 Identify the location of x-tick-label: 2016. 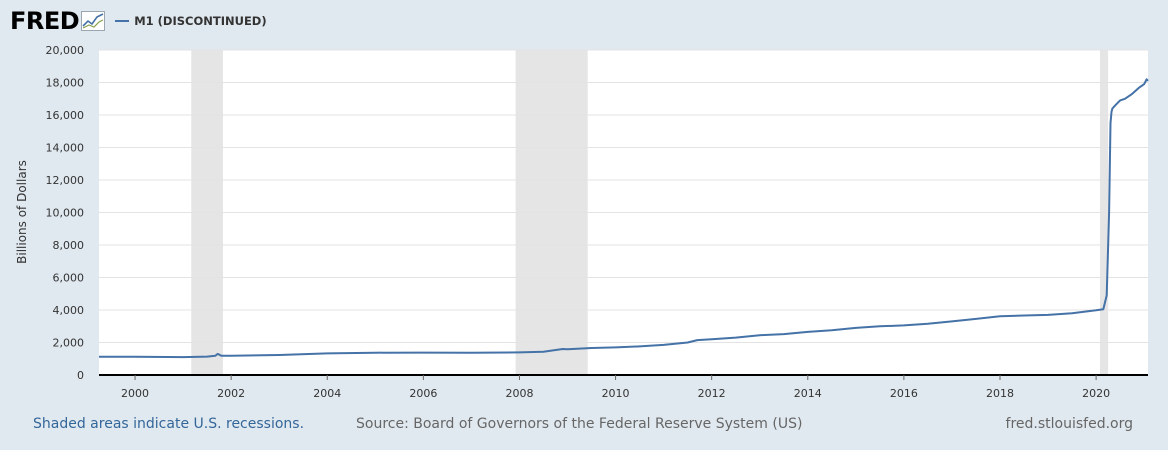
(904, 393).